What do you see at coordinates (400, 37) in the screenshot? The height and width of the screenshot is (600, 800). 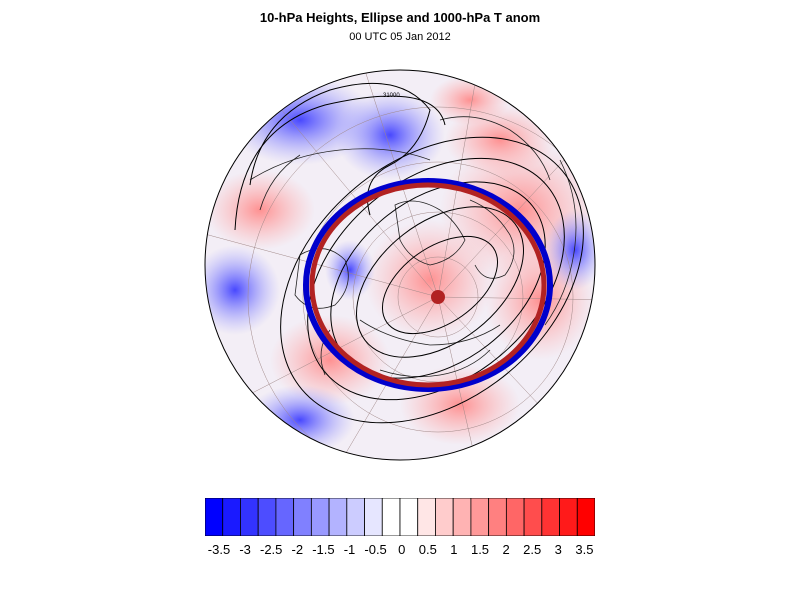 I see `figure-subtitle: 00 UTC 05 Jan 2012` at bounding box center [400, 37].